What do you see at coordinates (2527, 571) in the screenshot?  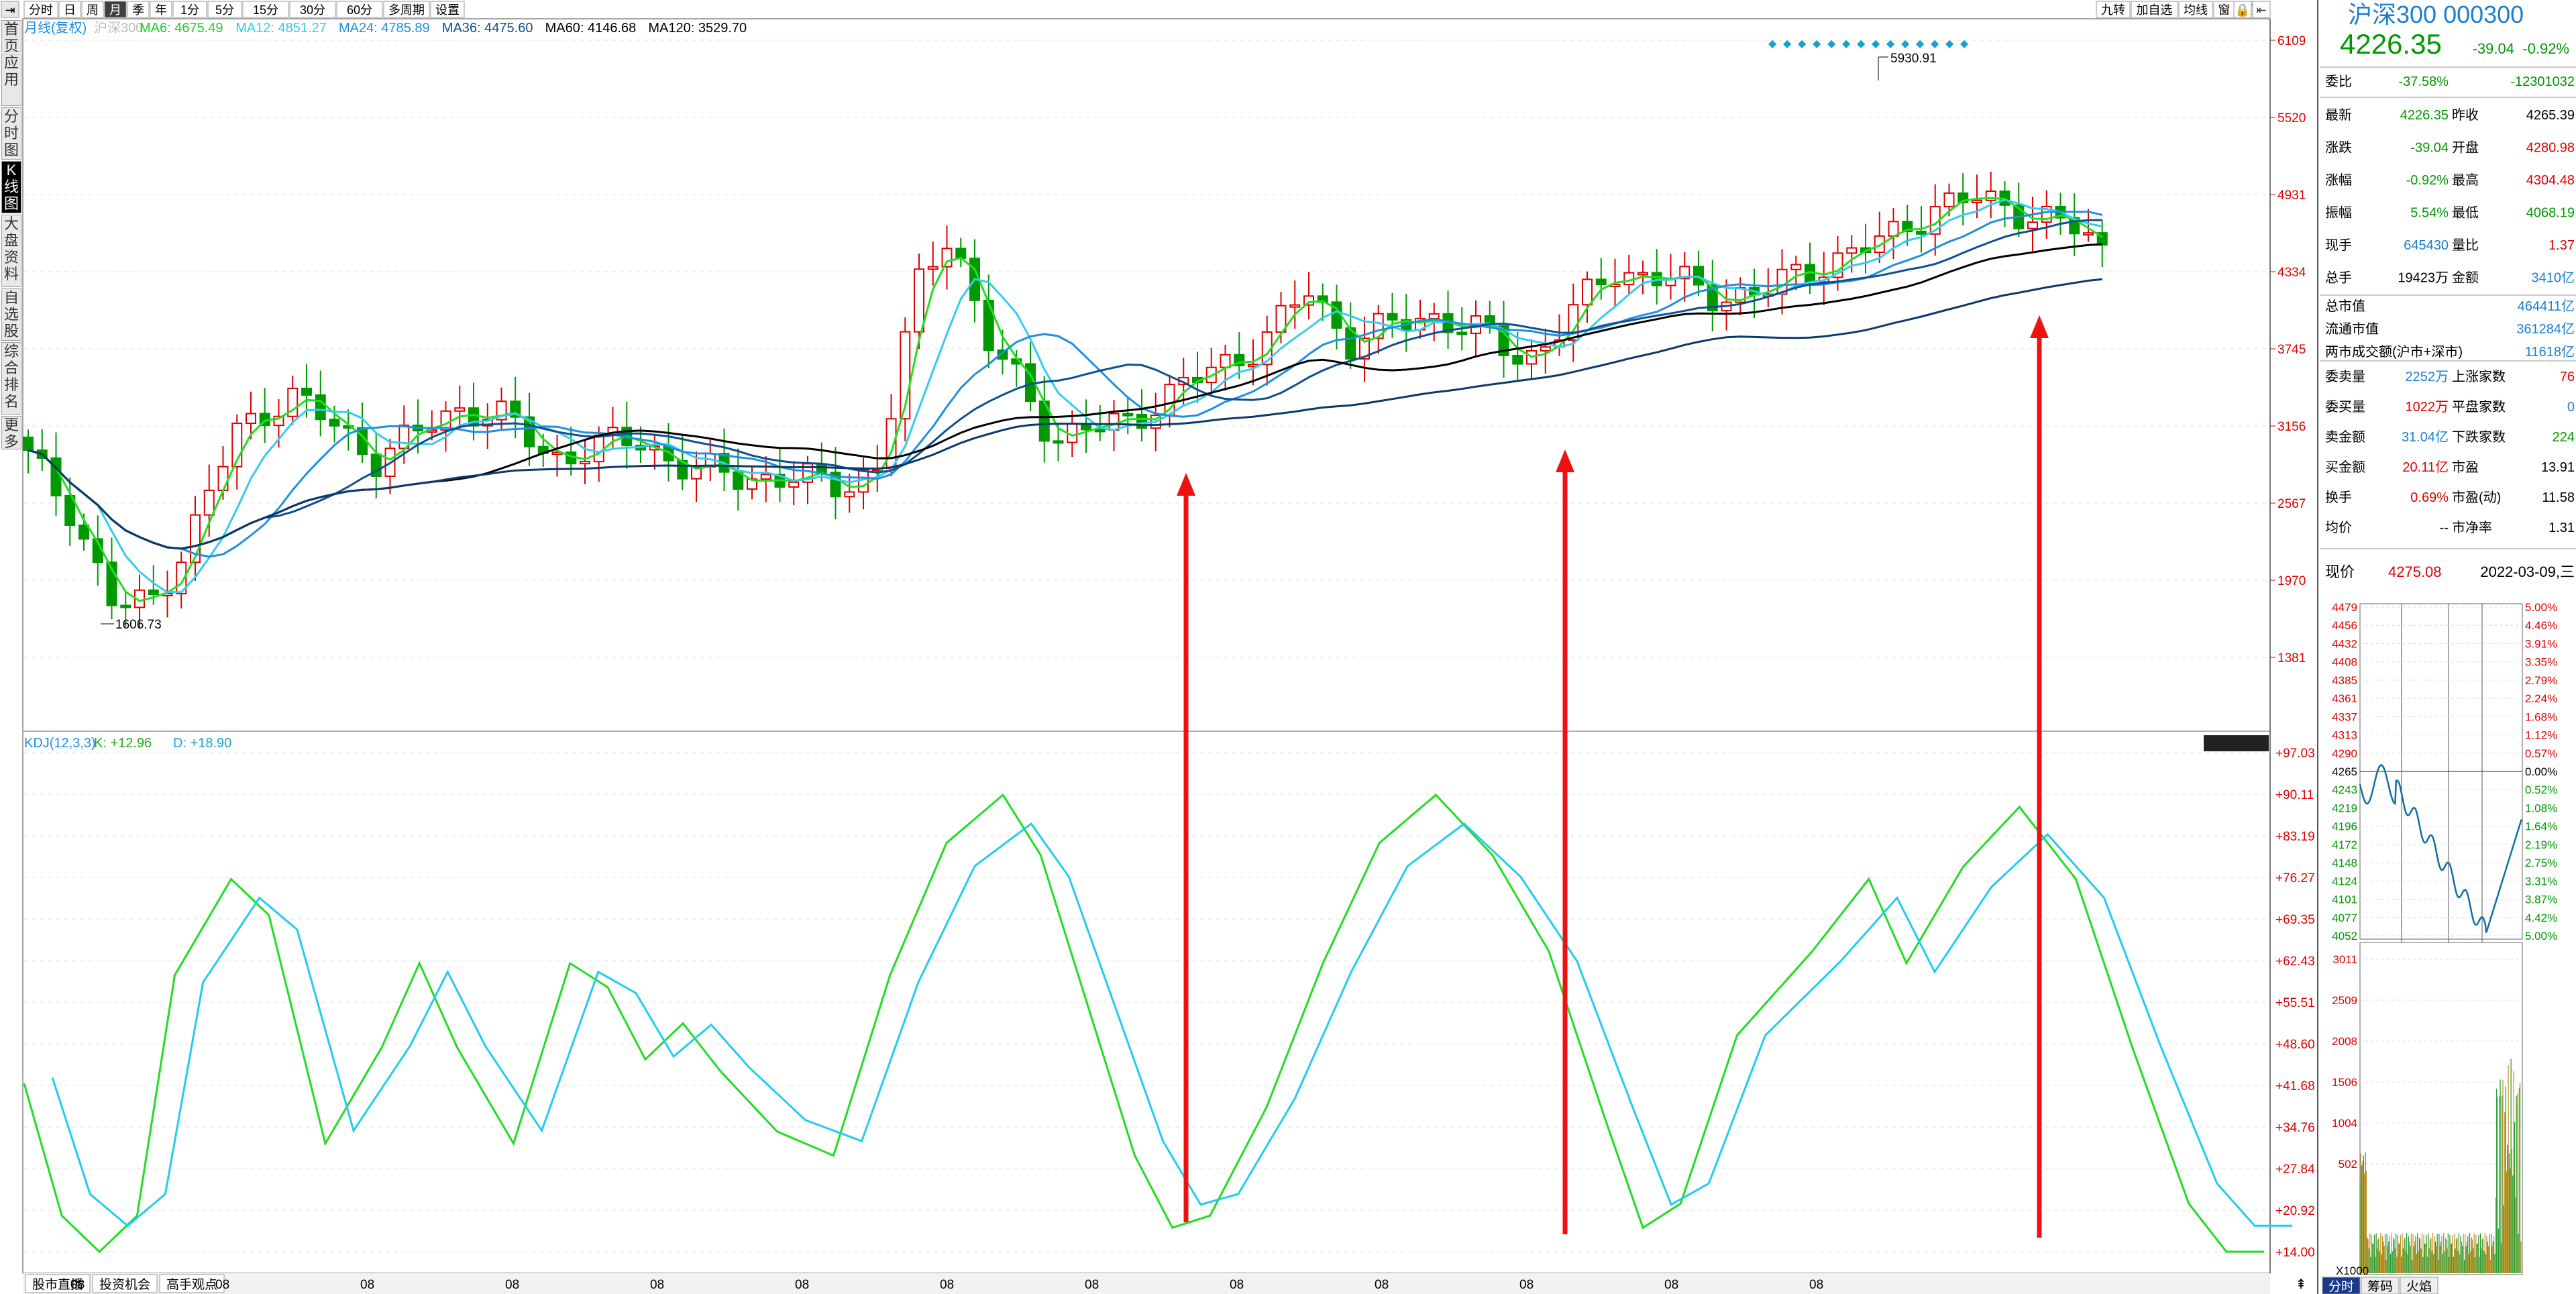 I see `now-date: 2022-03-09,三` at bounding box center [2527, 571].